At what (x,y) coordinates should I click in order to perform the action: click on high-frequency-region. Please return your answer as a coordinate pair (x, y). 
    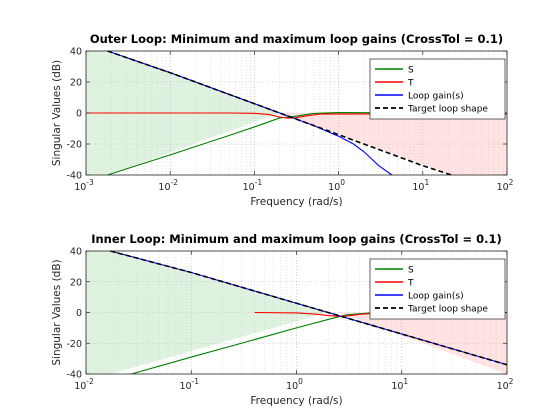
    Looking at the image, I should click on (393, 144).